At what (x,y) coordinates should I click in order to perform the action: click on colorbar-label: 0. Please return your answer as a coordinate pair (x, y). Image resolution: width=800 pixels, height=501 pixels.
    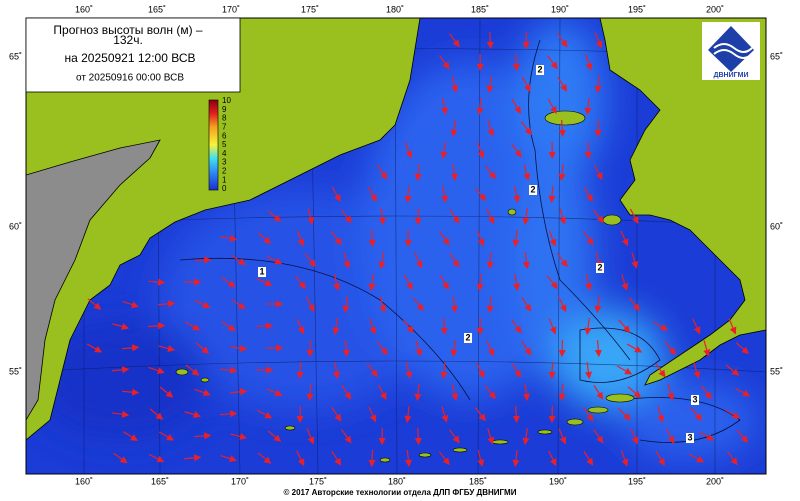
    Looking at the image, I should click on (224, 188).